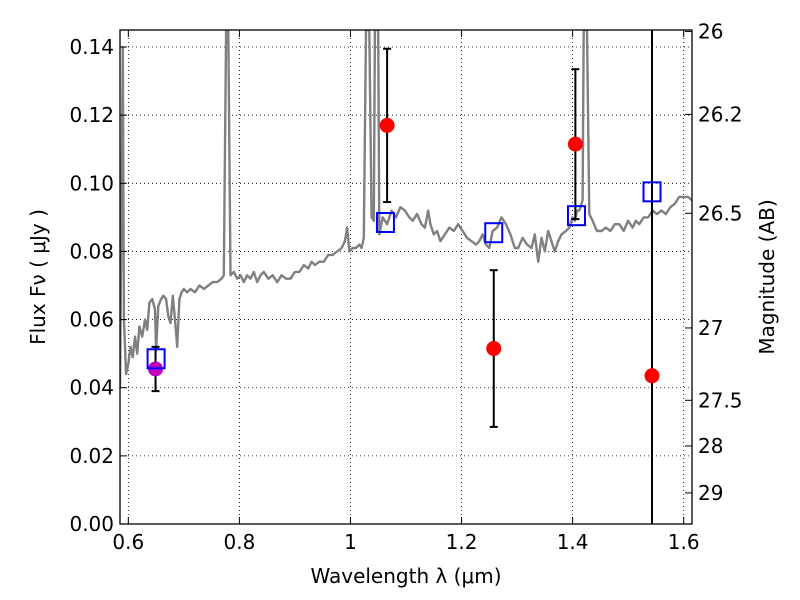  What do you see at coordinates (767, 276) in the screenshot?
I see `right-axis-label: Magnitude (AB)` at bounding box center [767, 276].